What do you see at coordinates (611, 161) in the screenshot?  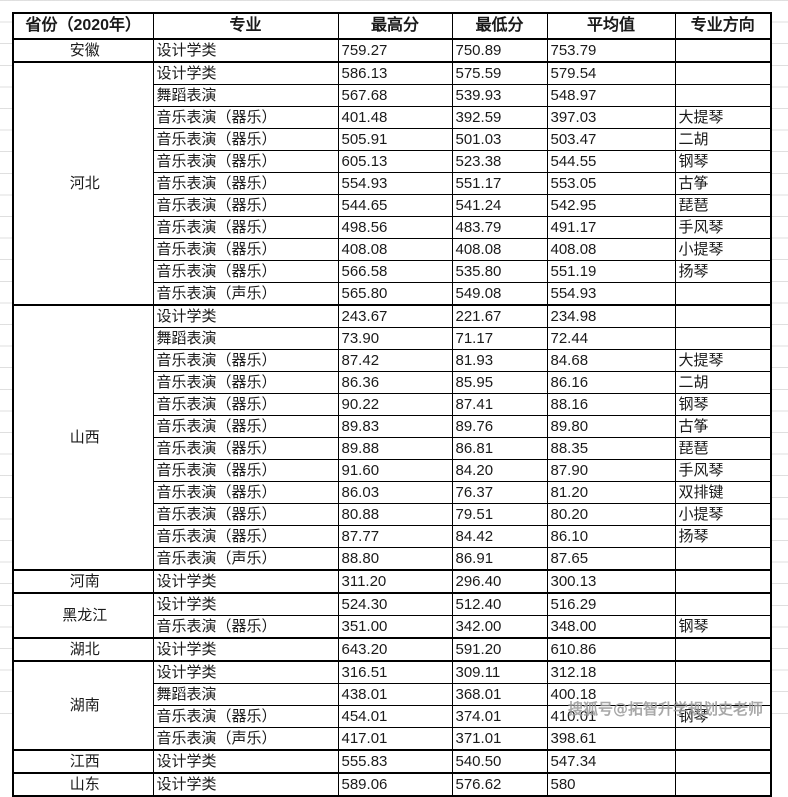 I see `average-score-cell: 544.55` at bounding box center [611, 161].